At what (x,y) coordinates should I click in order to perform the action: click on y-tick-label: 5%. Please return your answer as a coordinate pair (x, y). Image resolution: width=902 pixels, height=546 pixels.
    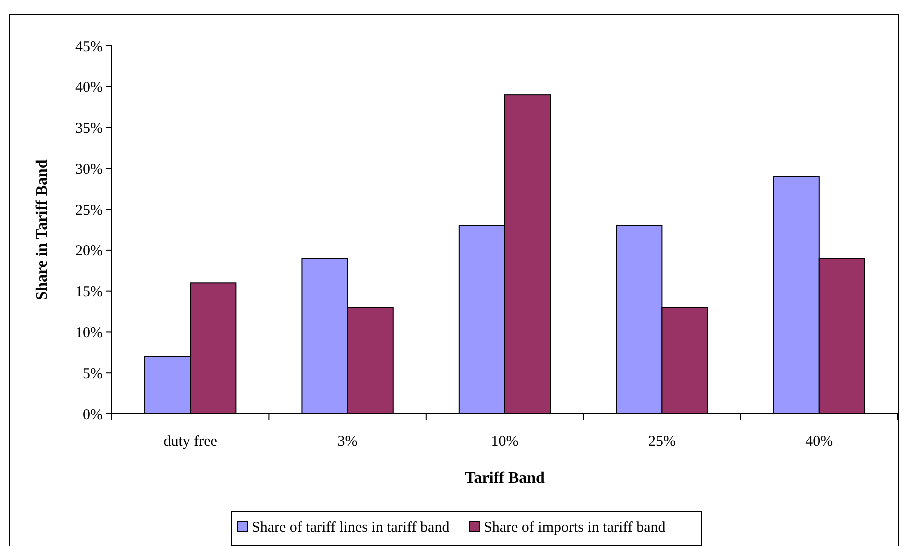
    Looking at the image, I should click on (93, 374).